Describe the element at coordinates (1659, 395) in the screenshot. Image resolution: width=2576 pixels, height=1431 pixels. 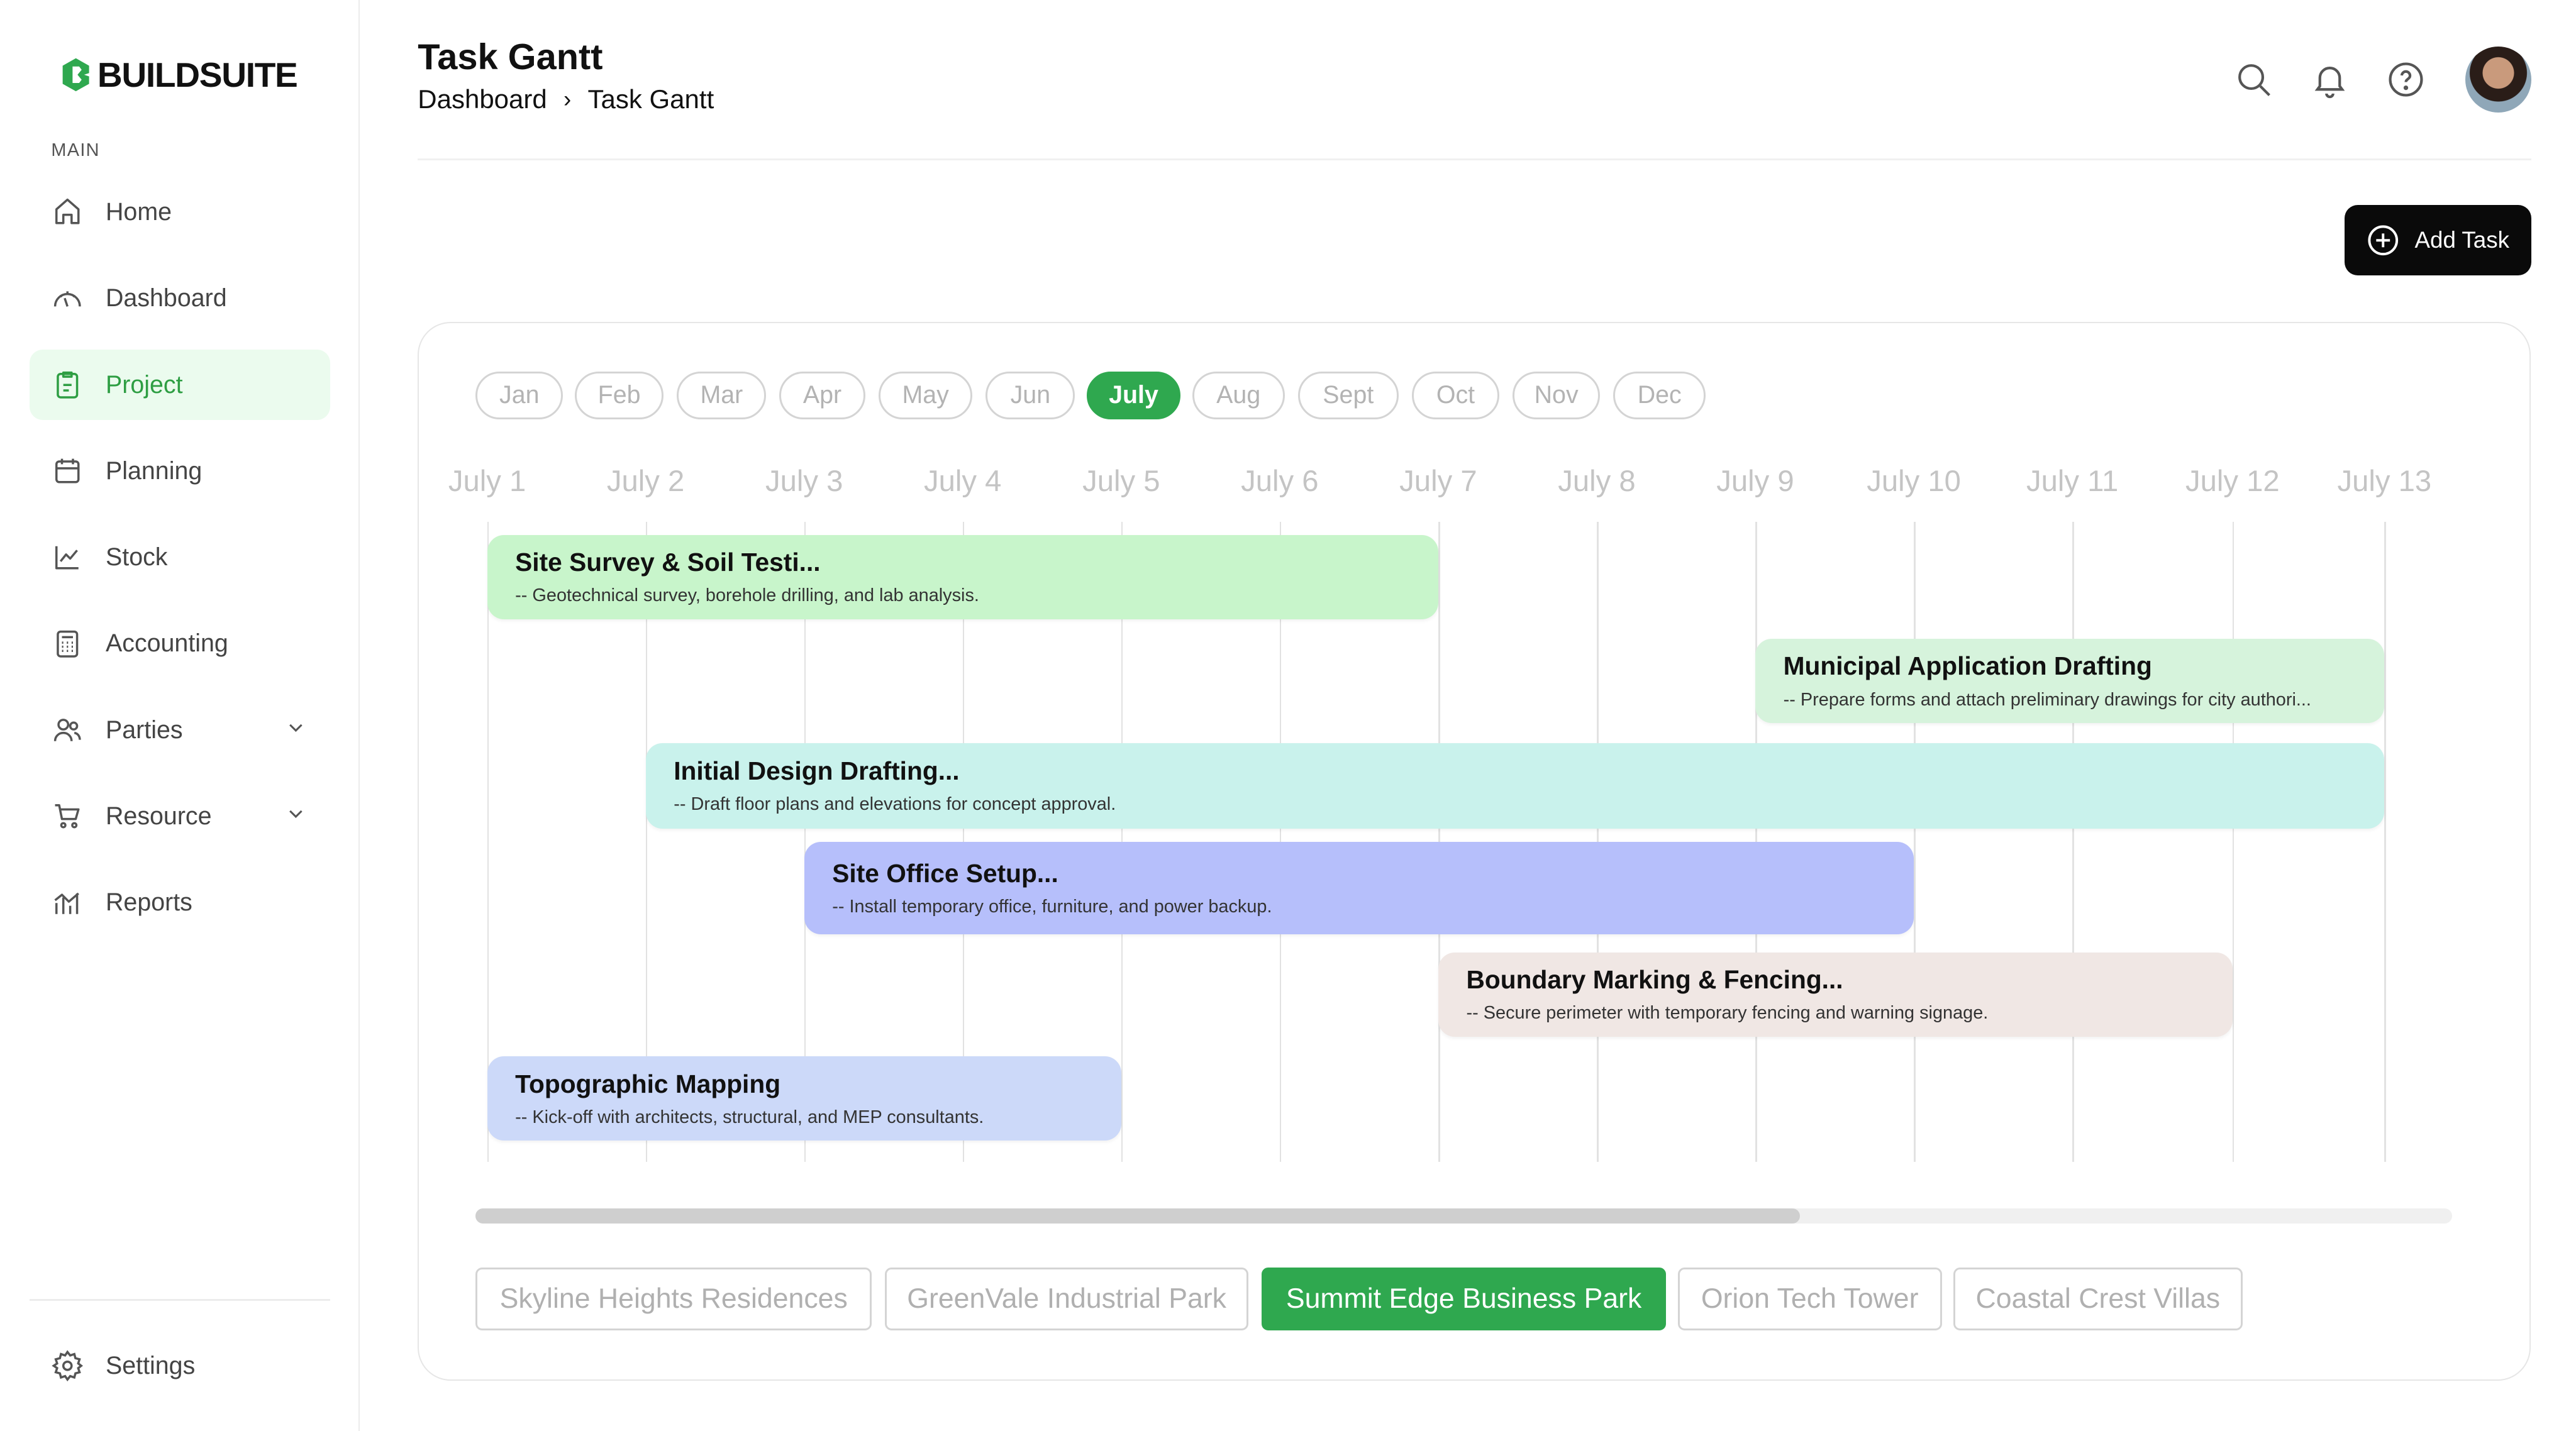
I see `month-pill-dec: Dec` at that location.